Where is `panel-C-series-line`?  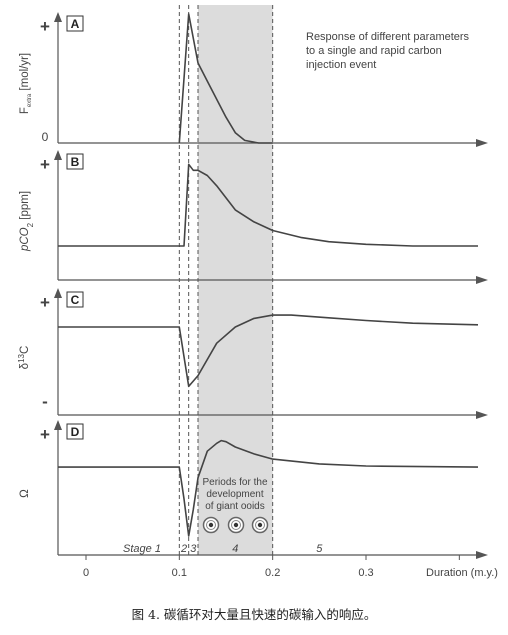 panel-C-series-line is located at coordinates (268, 351).